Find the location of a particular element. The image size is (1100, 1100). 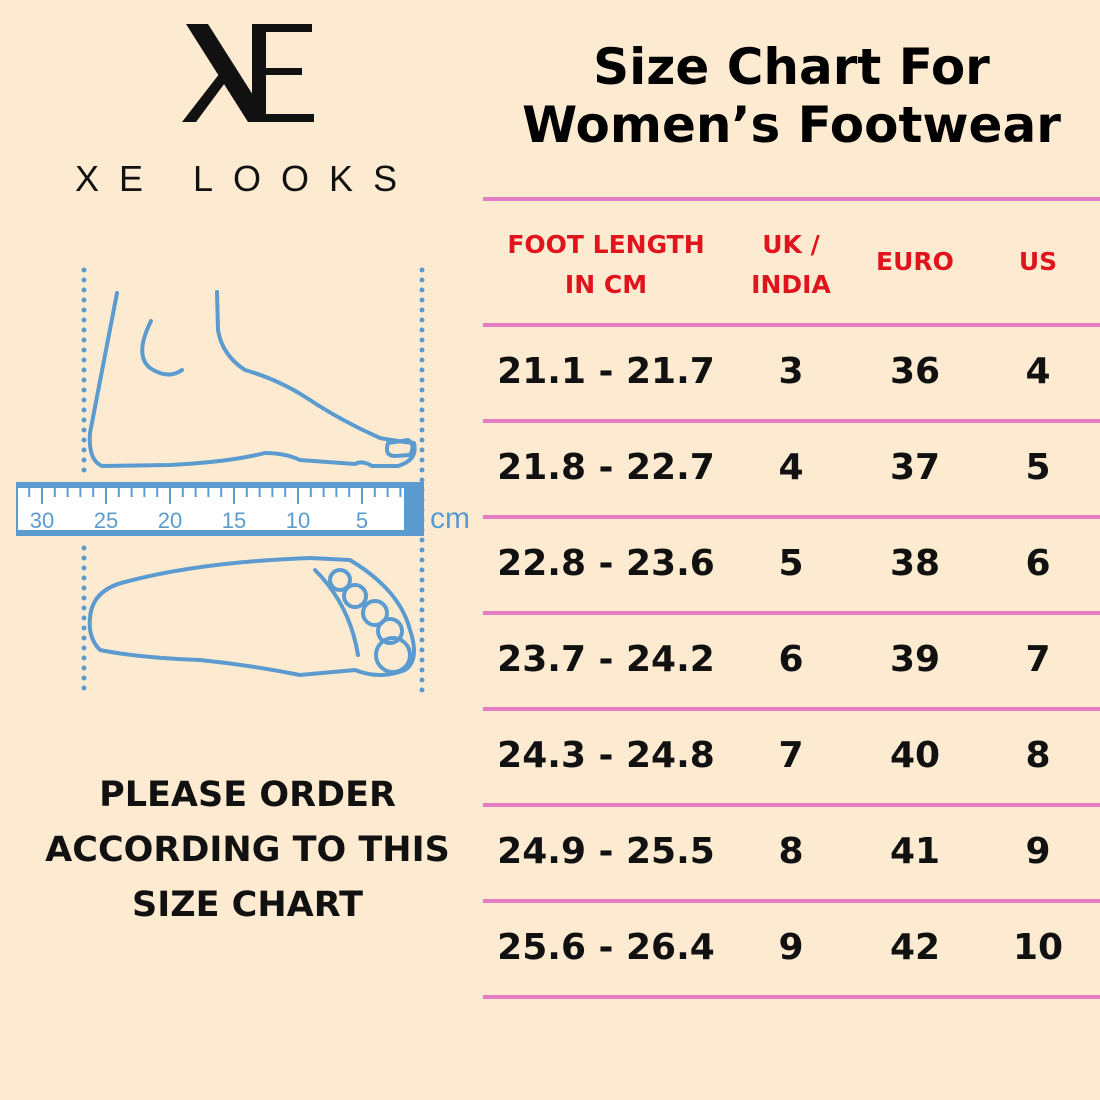

guide-lines is located at coordinates (253, 483).